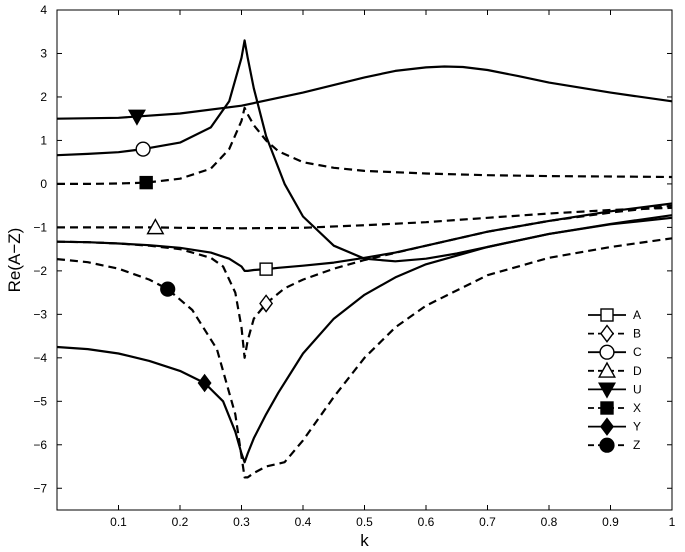 The width and height of the screenshot is (685, 552). Describe the element at coordinates (266, 303) in the screenshot. I see `series-marker-b` at that location.